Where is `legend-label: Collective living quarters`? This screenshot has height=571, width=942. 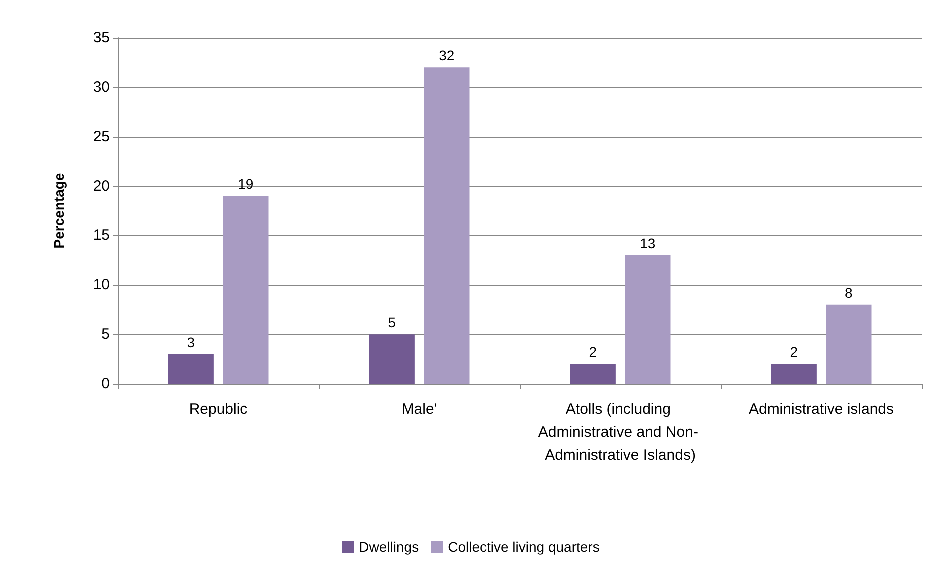 legend-label: Collective living quarters is located at coordinates (524, 547).